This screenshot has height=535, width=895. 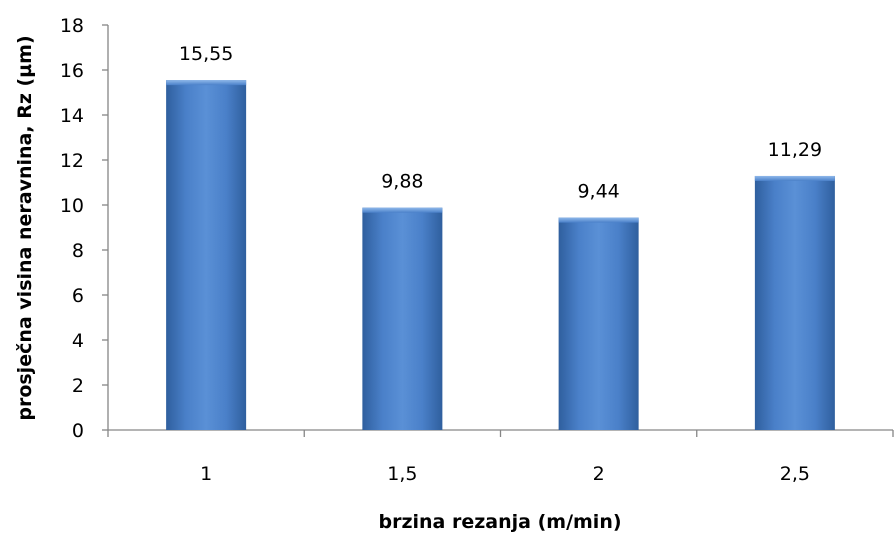 What do you see at coordinates (206, 54) in the screenshot?
I see `data-label: 15,55` at bounding box center [206, 54].